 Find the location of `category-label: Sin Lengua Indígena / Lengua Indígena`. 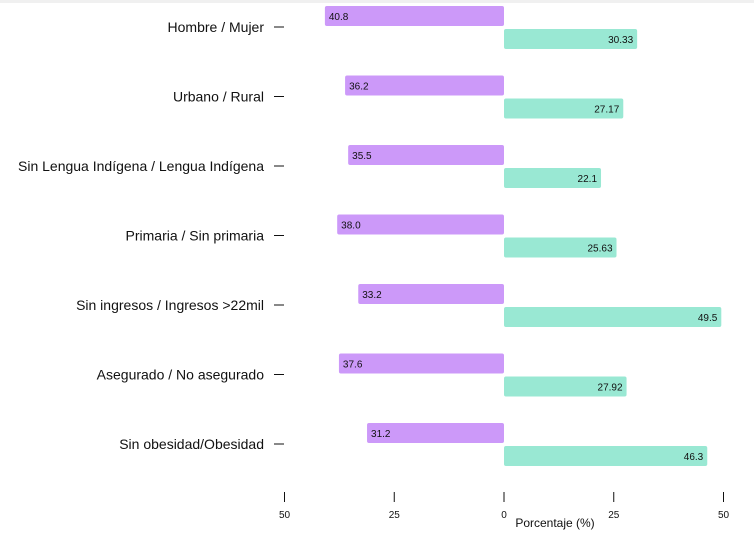

category-label: Sin Lengua Indígena / Lengua Indígena is located at coordinates (141, 166).